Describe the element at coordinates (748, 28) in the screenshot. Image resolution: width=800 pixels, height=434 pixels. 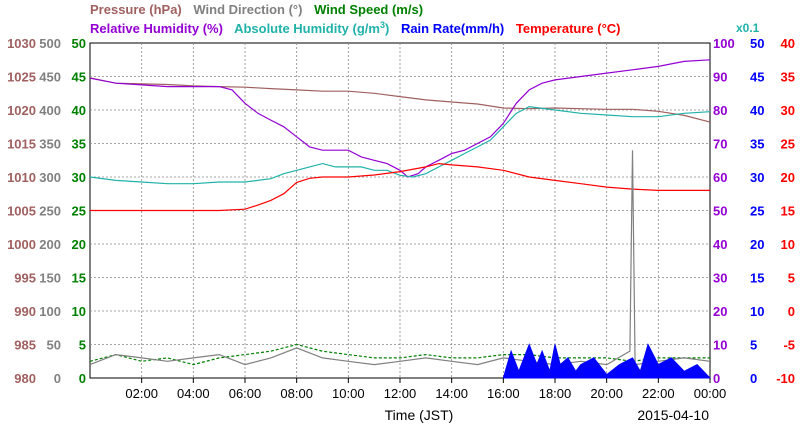
I see `scale-note: x0.1` at that location.